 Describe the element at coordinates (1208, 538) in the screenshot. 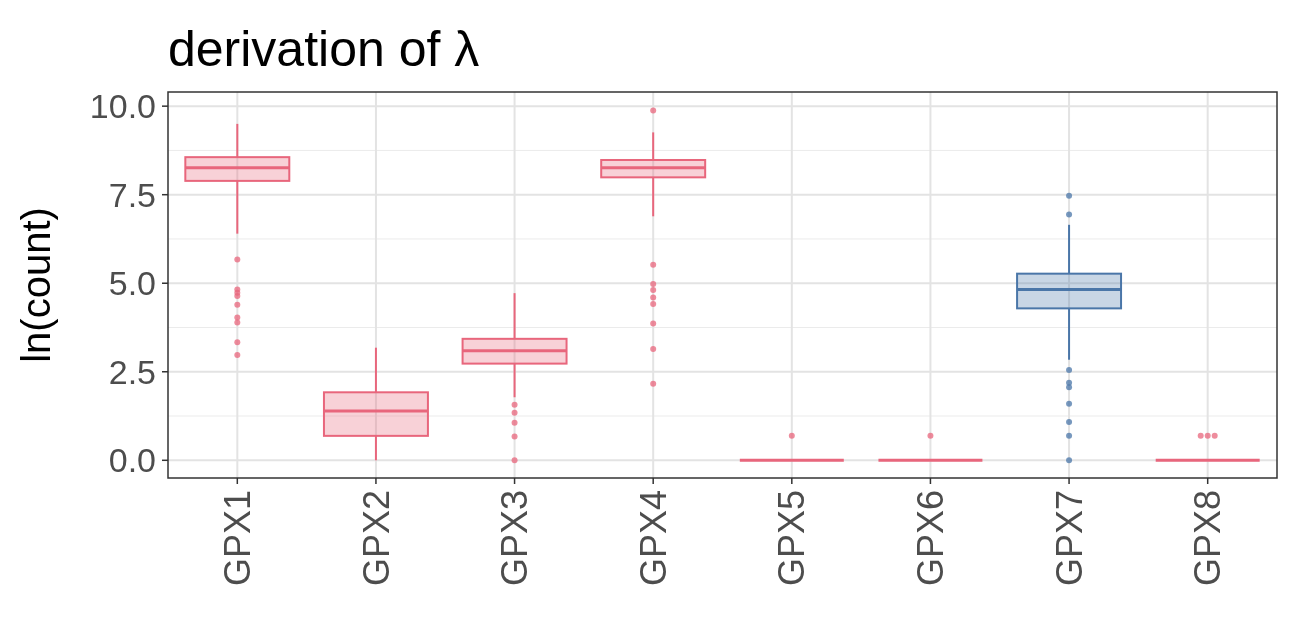

I see `x-tick-label: GPX8` at that location.